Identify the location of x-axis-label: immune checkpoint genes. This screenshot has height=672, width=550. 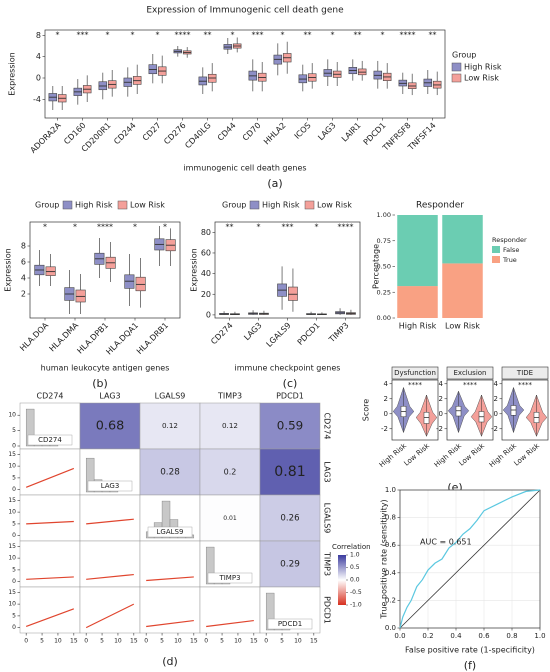
(288, 368).